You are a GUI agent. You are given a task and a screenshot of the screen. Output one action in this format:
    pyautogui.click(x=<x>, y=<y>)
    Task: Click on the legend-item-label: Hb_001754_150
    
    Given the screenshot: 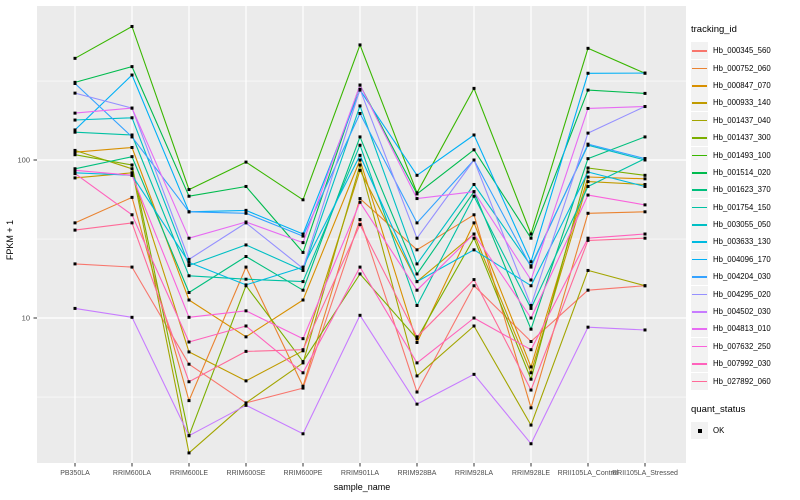 What is the action you would take?
    pyautogui.click(x=742, y=207)
    